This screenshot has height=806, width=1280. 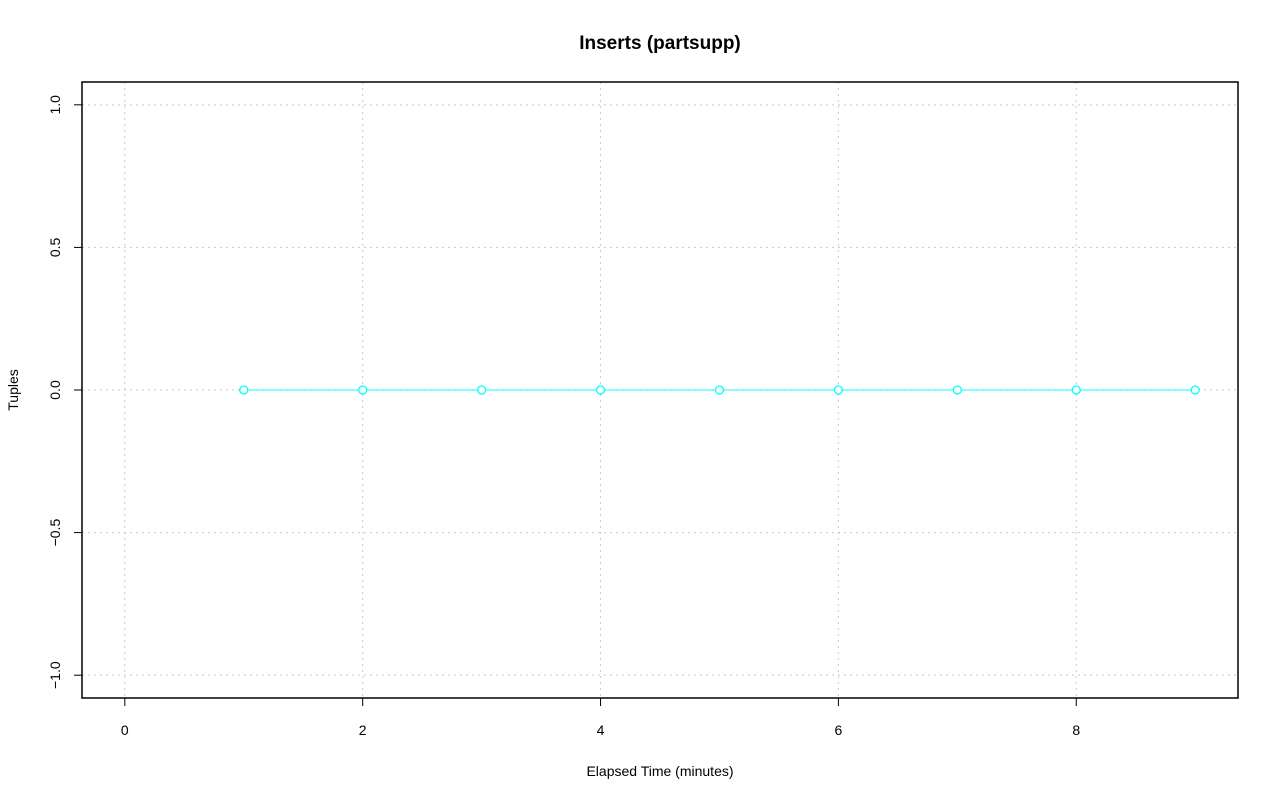 What do you see at coordinates (55, 675) in the screenshot?
I see `y-tick-label: −1.0` at bounding box center [55, 675].